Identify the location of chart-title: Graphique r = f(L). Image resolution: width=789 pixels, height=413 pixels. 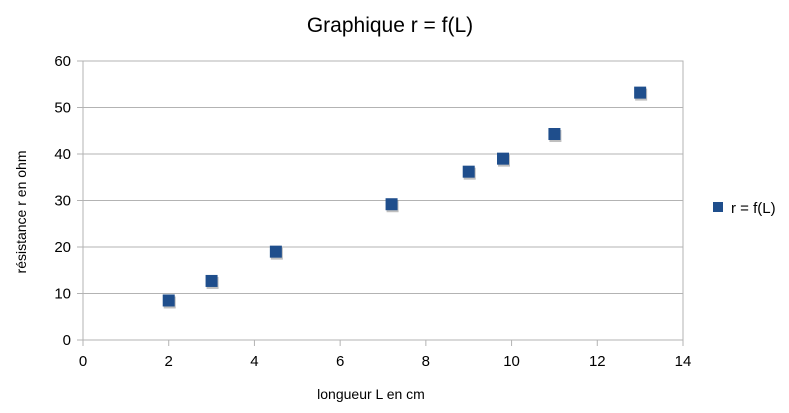
(390, 25).